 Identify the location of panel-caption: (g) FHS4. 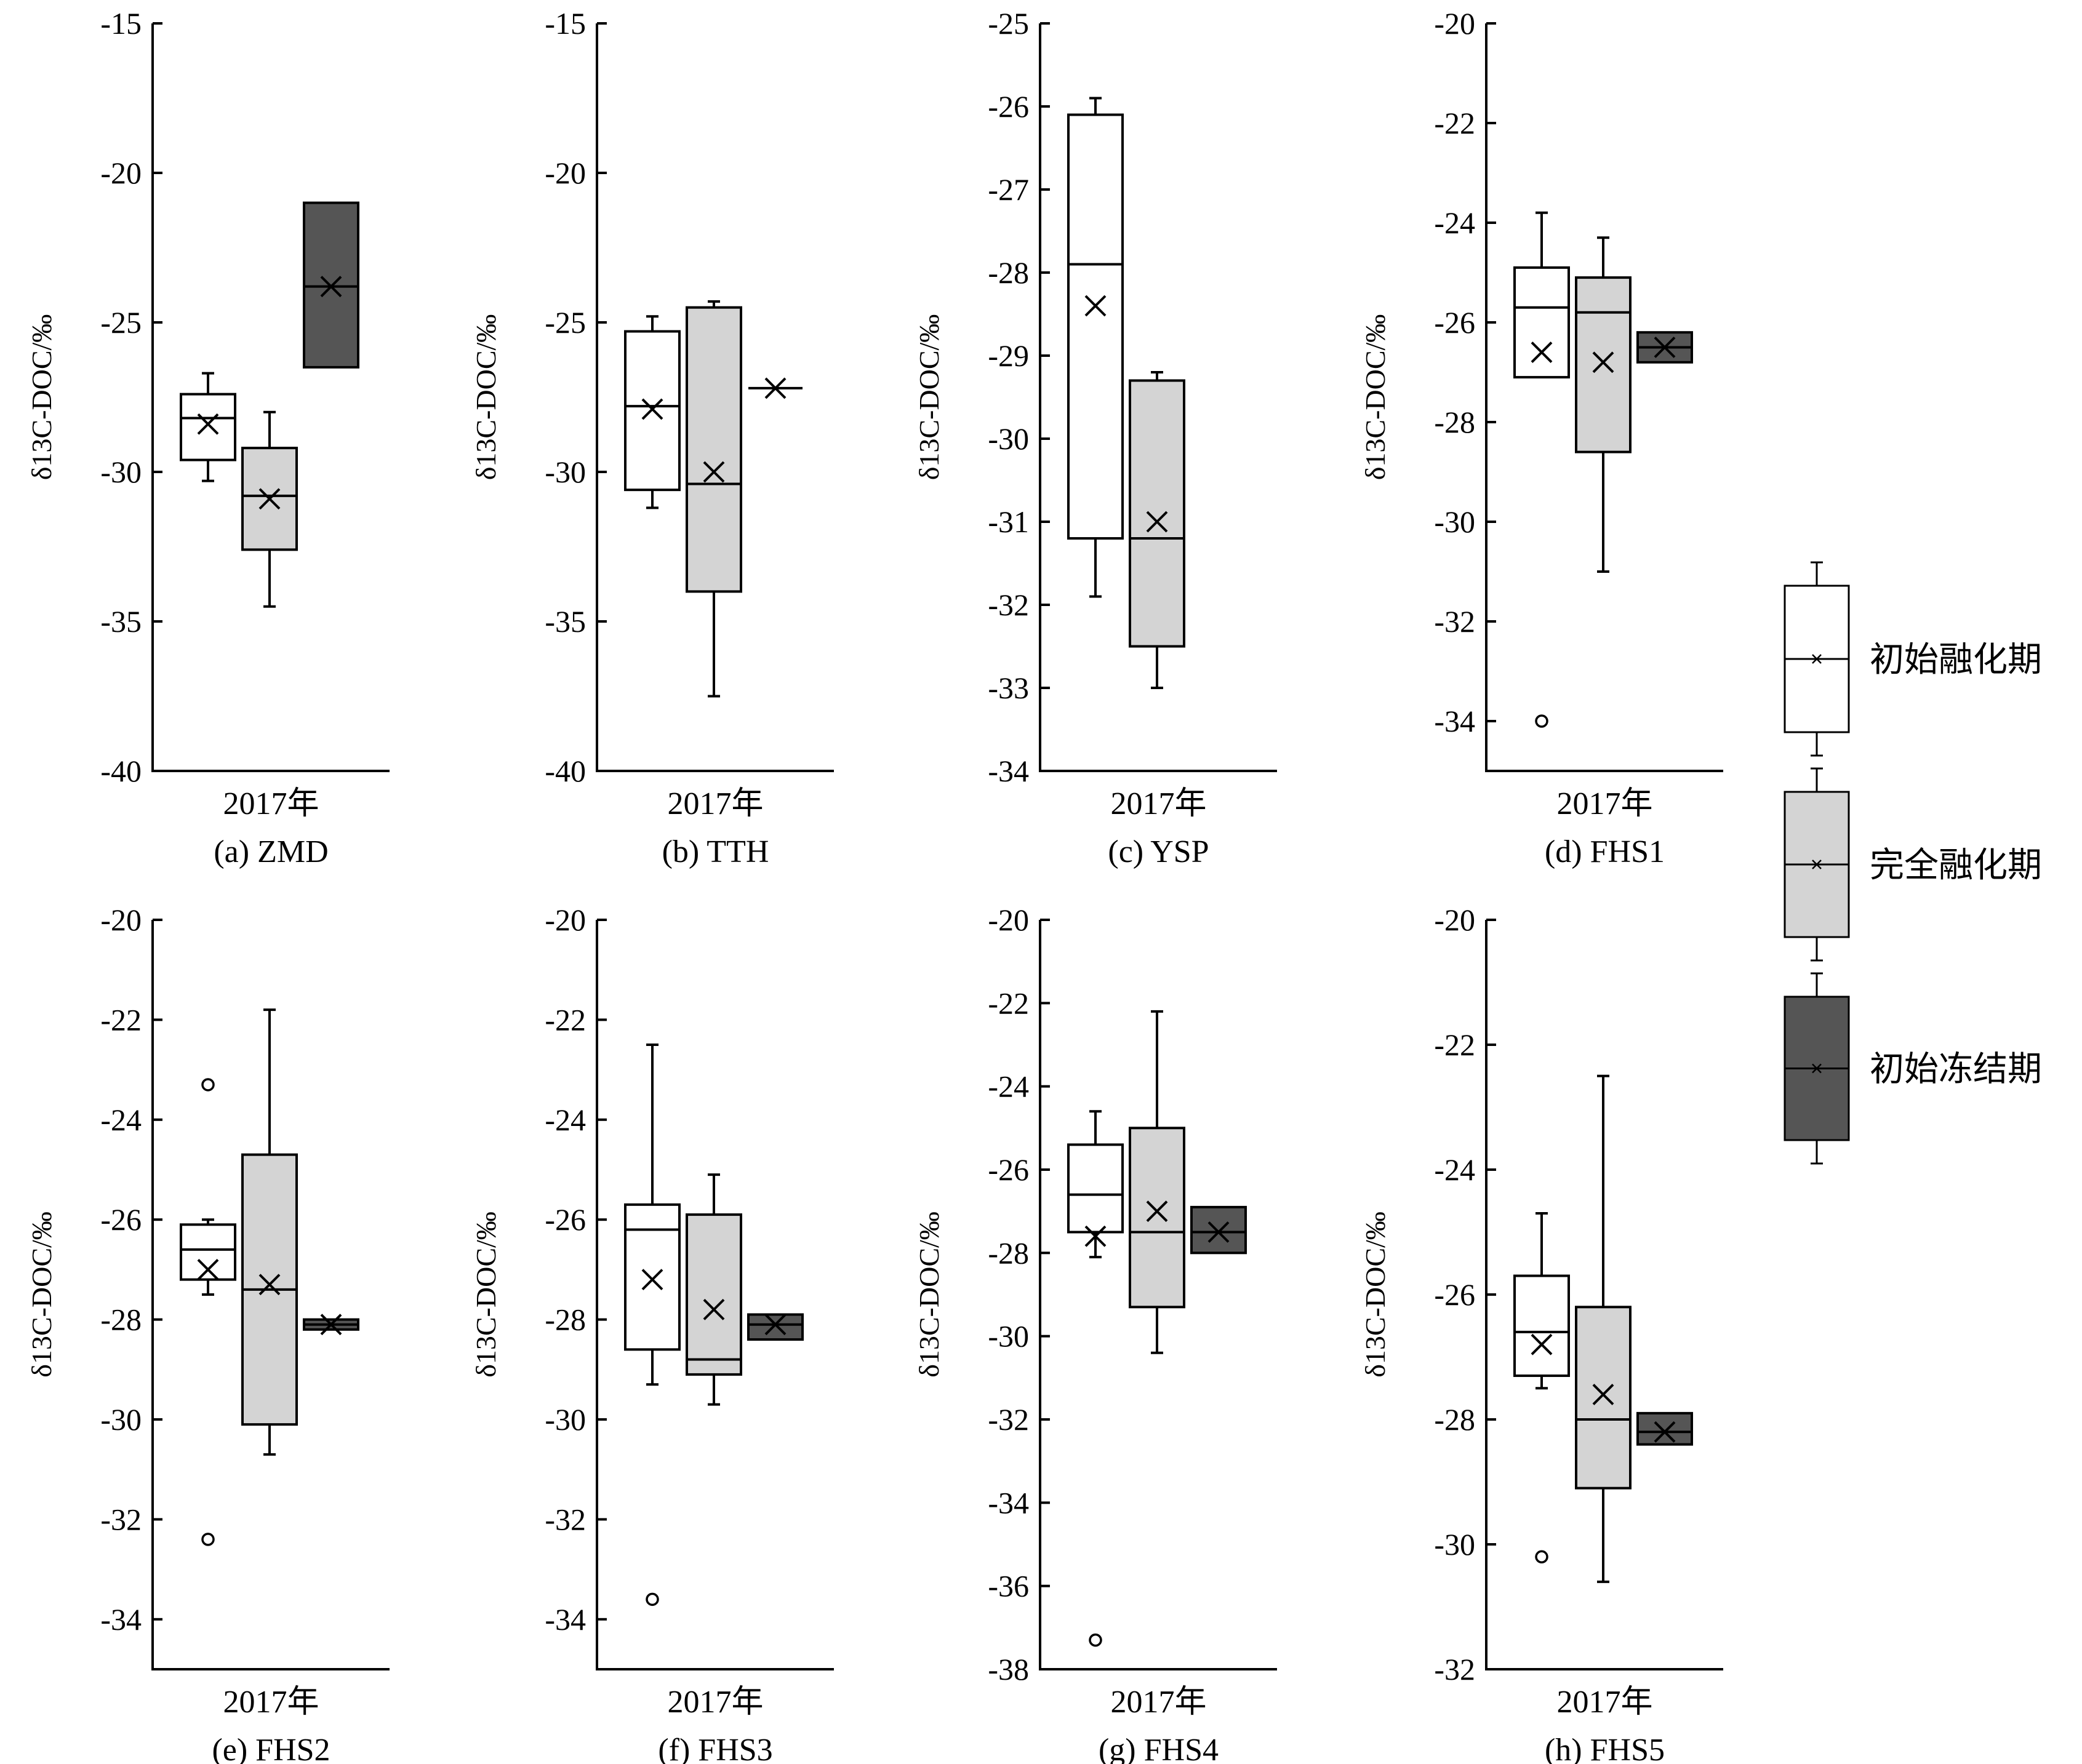
(1159, 1748).